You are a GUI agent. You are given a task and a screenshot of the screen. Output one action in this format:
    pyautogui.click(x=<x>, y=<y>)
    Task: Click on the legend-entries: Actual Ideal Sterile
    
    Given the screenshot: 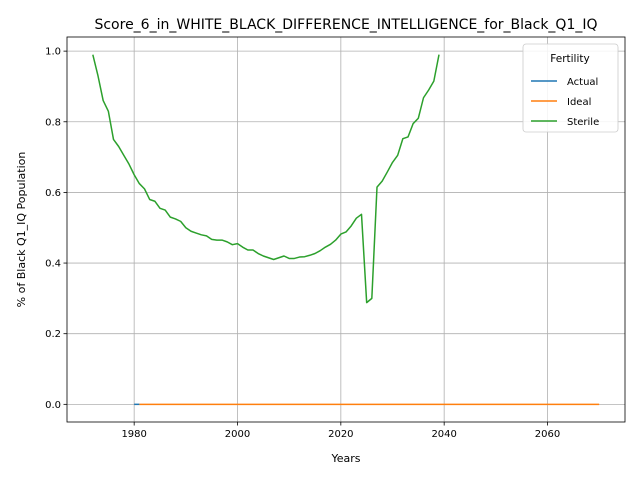 What is the action you would take?
    pyautogui.click(x=565, y=102)
    